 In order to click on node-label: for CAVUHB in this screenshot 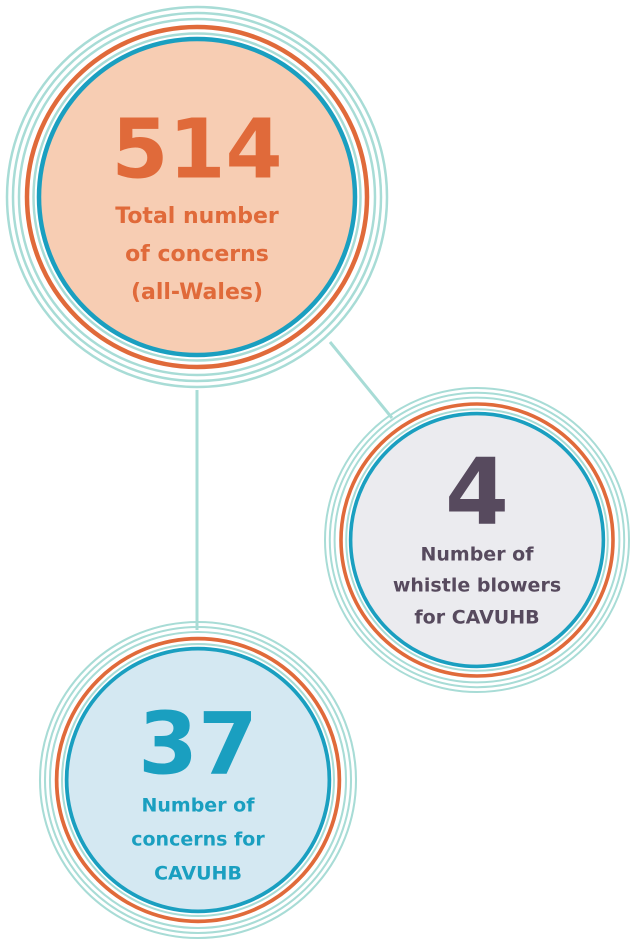, I will do `click(476, 618)`.